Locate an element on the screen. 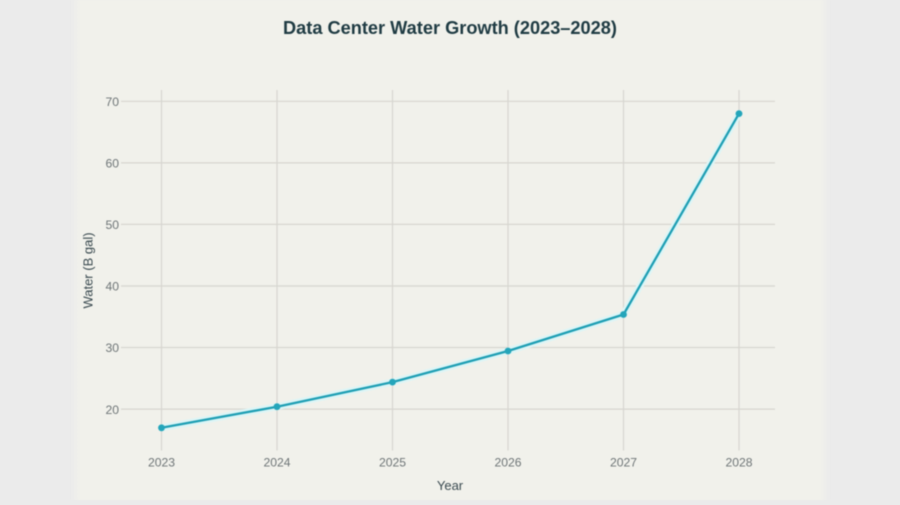  svg-text: 2026 is located at coordinates (507, 463).